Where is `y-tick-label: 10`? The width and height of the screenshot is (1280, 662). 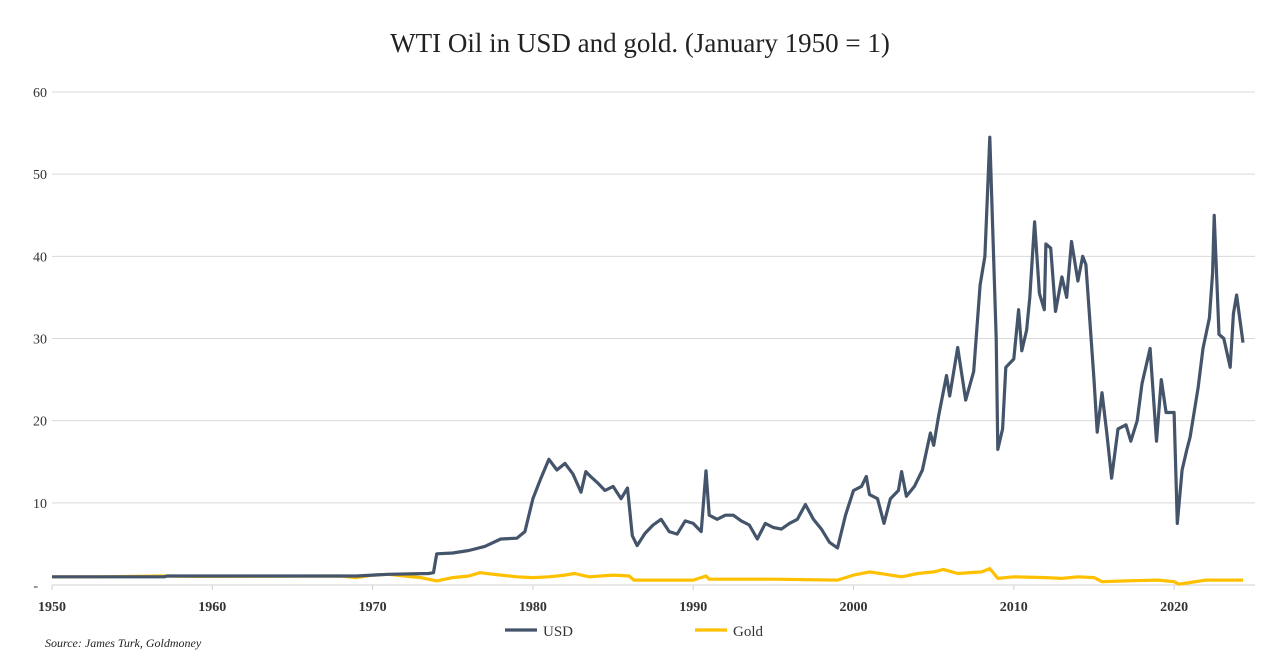 y-tick-label: 10 is located at coordinates (40, 504).